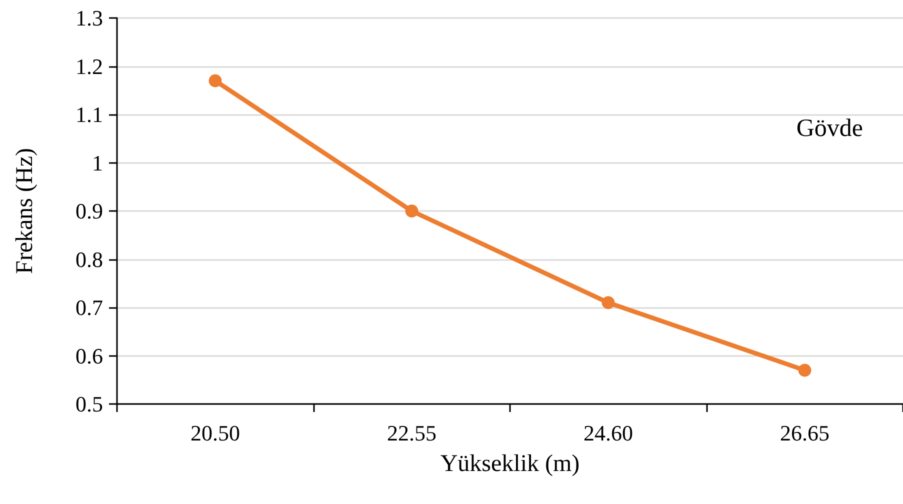  Describe the element at coordinates (89, 307) in the screenshot. I see `y-tick-label: 0.7` at that location.